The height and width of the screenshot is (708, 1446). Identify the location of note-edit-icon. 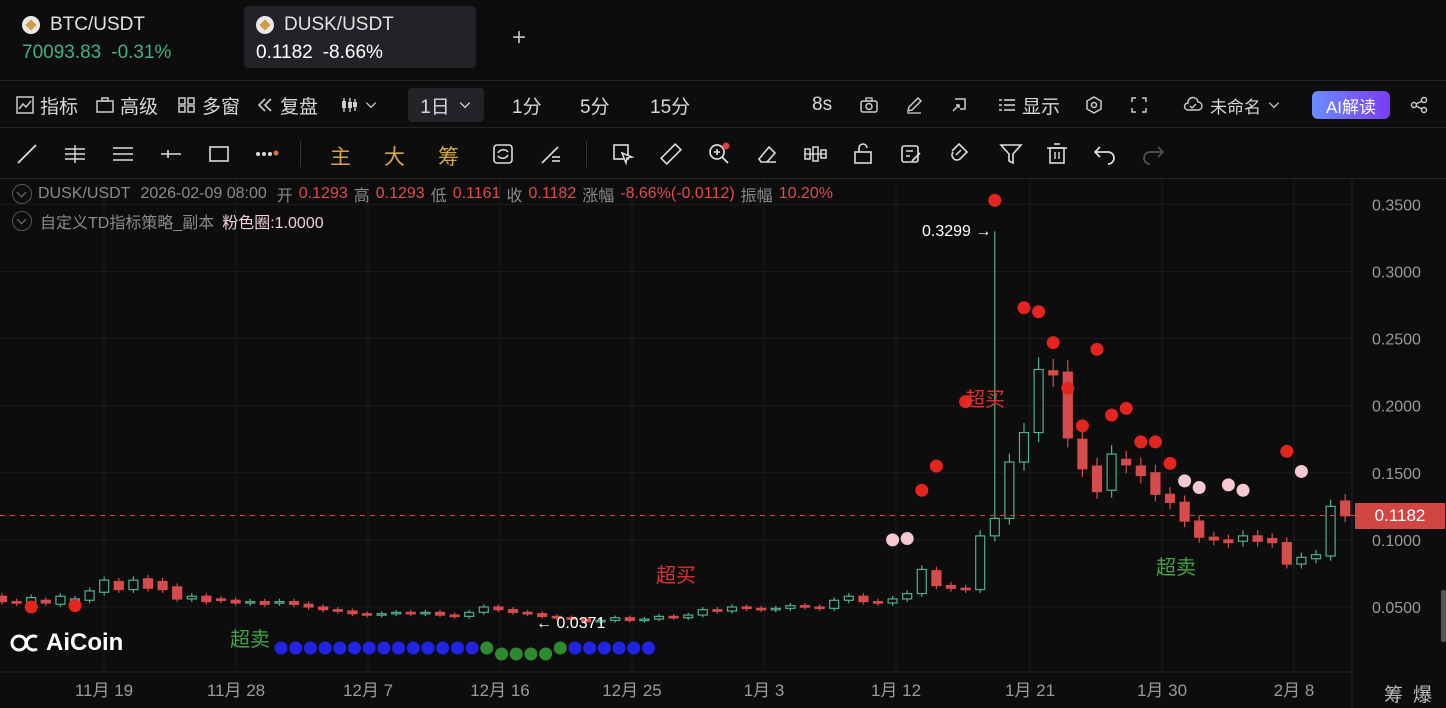
(911, 154).